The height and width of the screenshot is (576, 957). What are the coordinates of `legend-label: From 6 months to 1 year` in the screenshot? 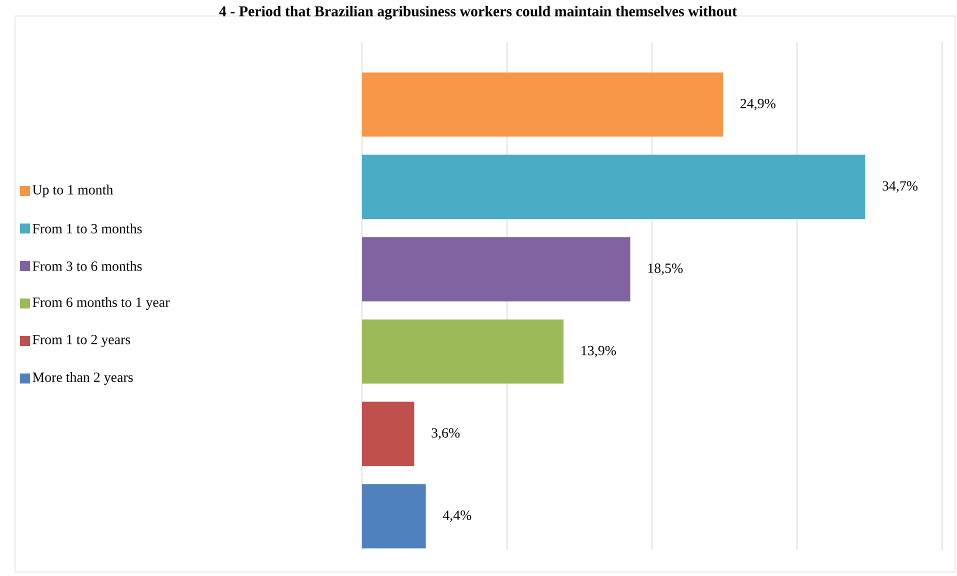 It's located at (101, 303).